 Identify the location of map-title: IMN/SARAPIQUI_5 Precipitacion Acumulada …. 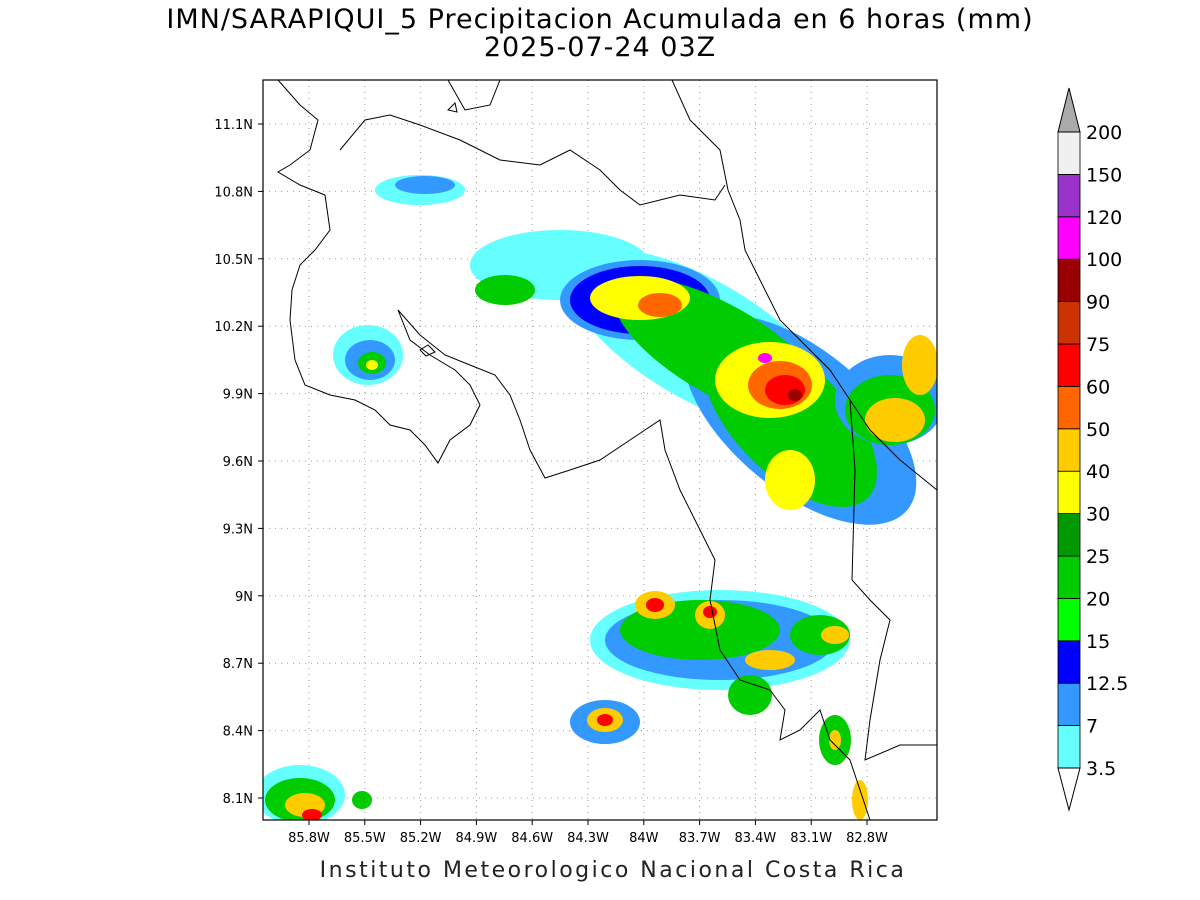
(599, 19).